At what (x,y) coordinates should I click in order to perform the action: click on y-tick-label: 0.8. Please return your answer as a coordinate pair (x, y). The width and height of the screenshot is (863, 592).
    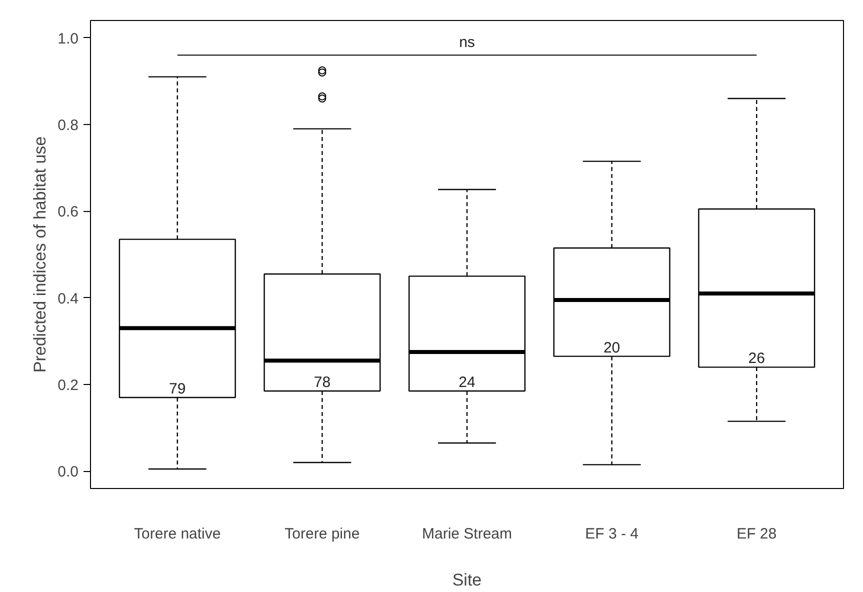
    Looking at the image, I should click on (68, 125).